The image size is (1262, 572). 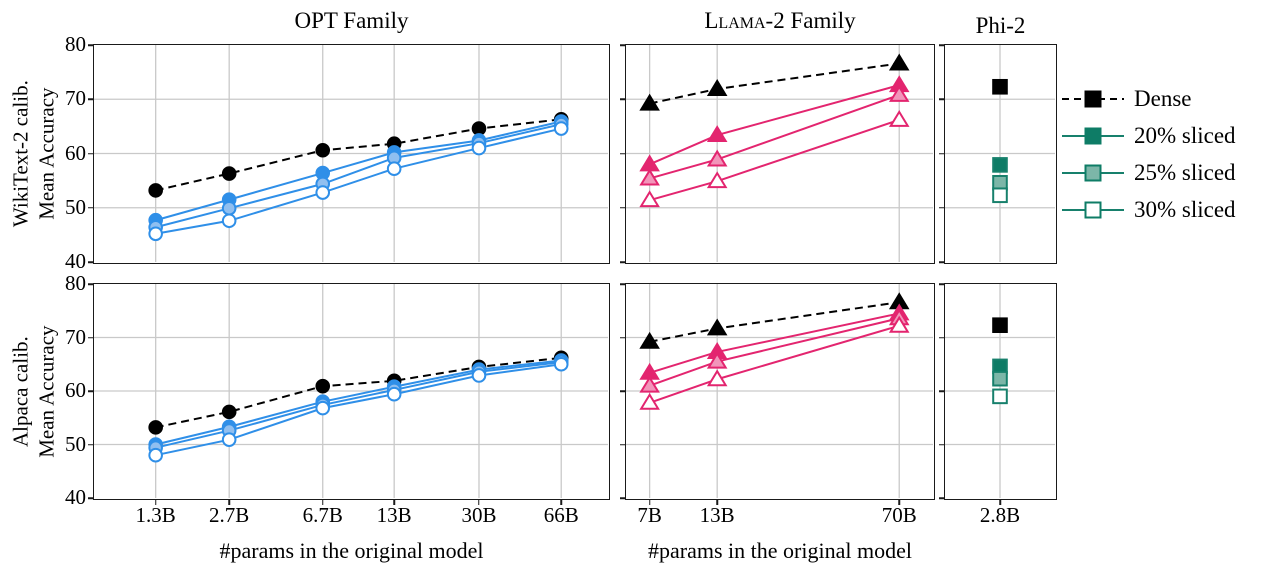 What do you see at coordinates (820, 20) in the screenshot?
I see `title-text: Family` at bounding box center [820, 20].